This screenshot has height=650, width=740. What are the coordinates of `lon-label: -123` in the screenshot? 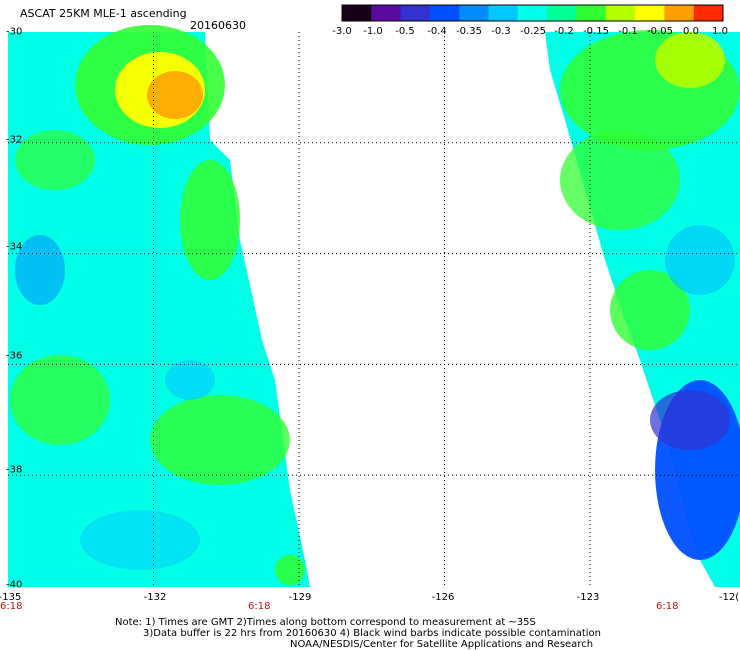 It's located at (588, 597).